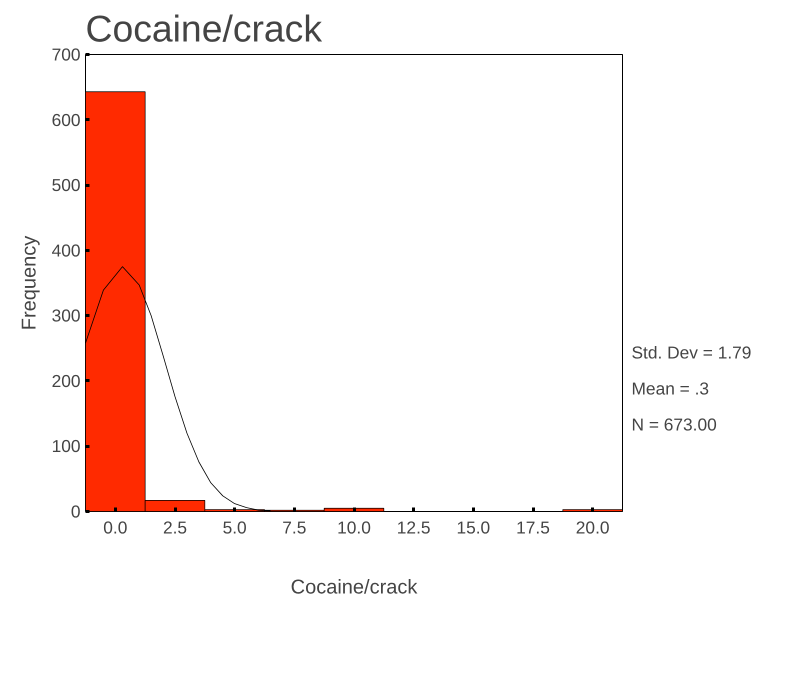  What do you see at coordinates (294, 528) in the screenshot?
I see `x-tick-label: 7.5` at bounding box center [294, 528].